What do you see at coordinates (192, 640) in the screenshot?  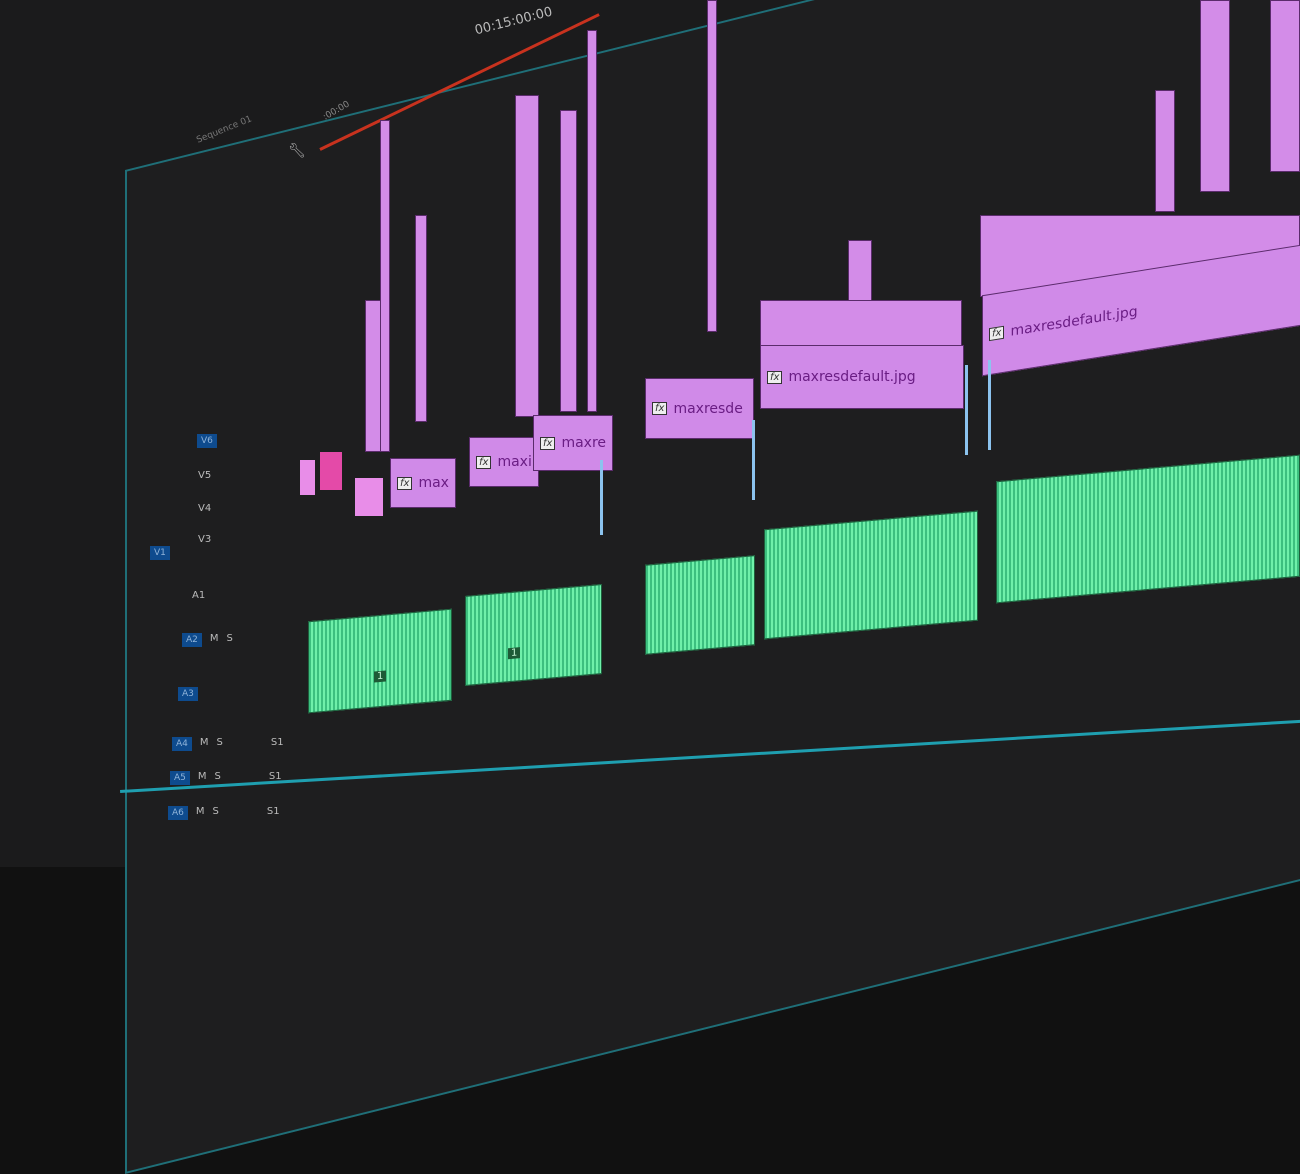 I see `track-target-a2: A2` at bounding box center [192, 640].